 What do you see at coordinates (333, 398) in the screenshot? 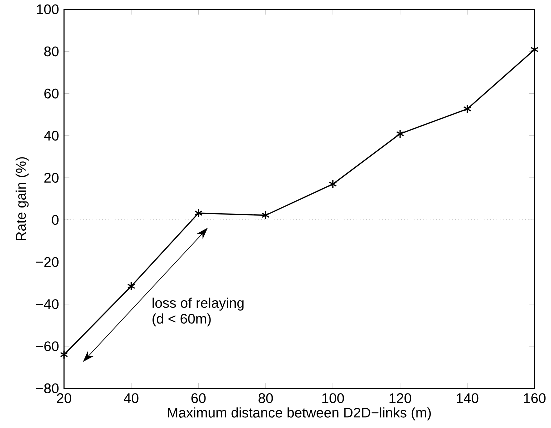
I see `x-tick-label: 100` at bounding box center [333, 398].